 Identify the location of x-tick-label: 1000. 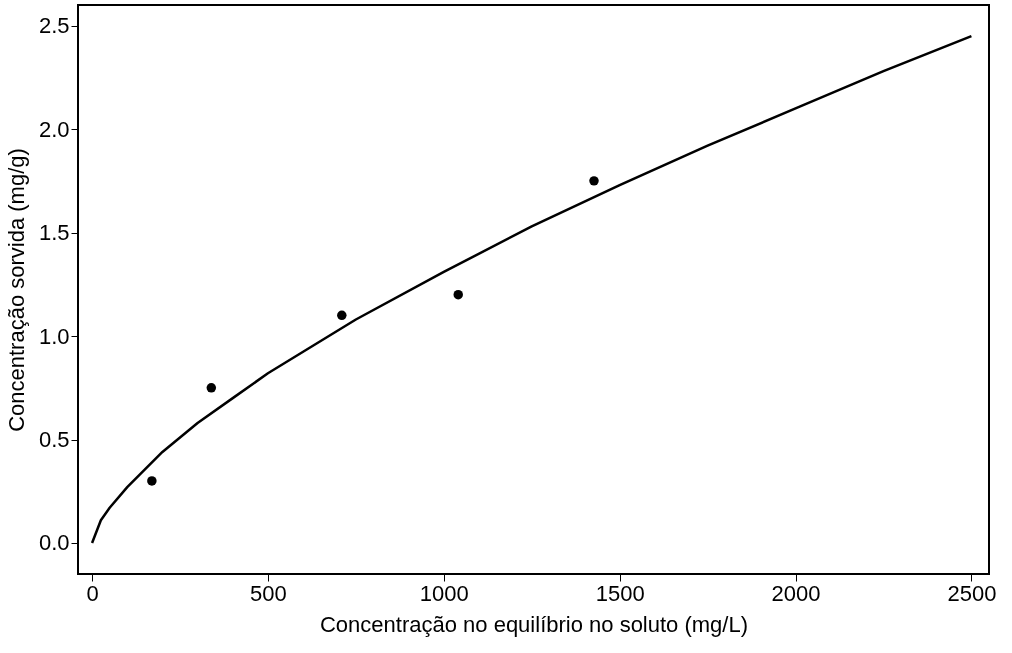
(444, 593).